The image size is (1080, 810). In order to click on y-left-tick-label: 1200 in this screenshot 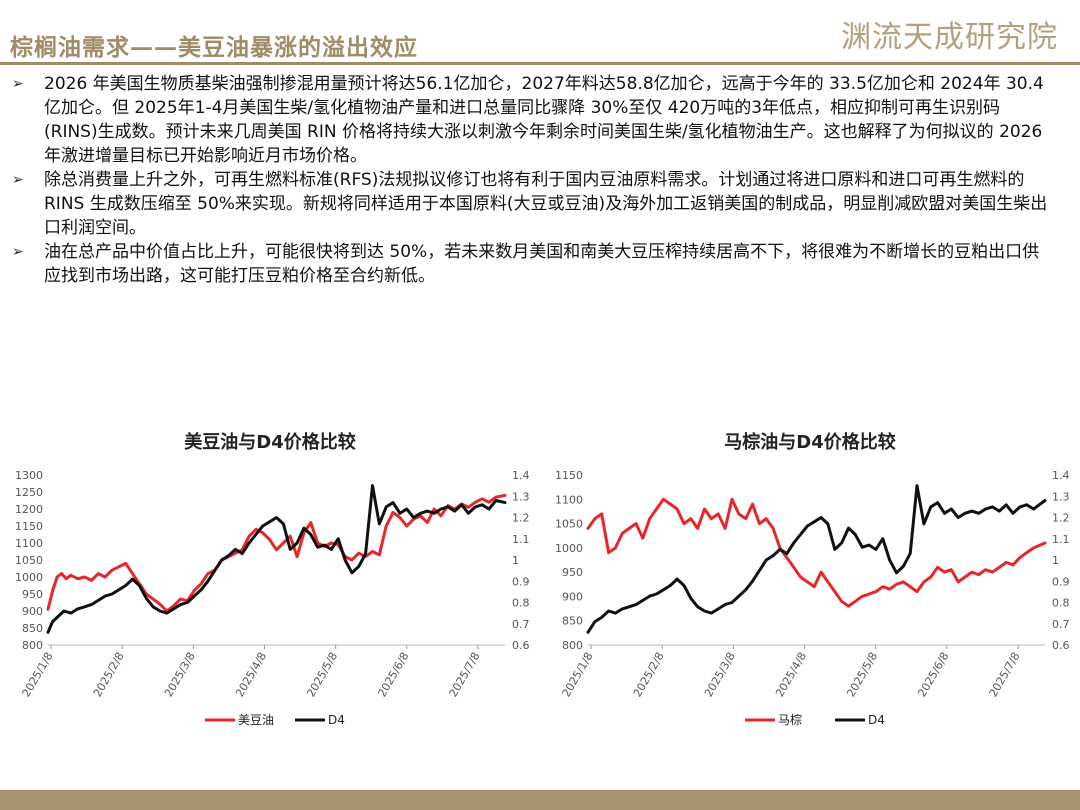, I will do `click(29, 509)`.